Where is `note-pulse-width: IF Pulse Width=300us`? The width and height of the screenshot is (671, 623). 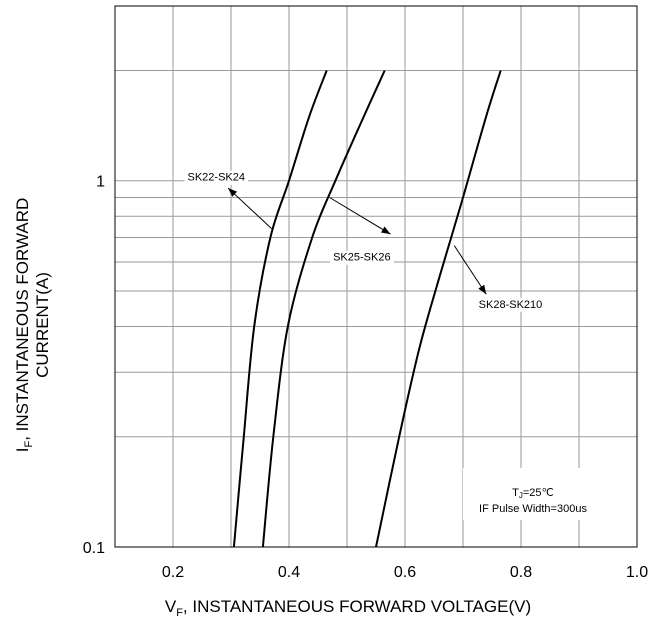
note-pulse-width: IF Pulse Width=300us is located at coordinates (533, 509).